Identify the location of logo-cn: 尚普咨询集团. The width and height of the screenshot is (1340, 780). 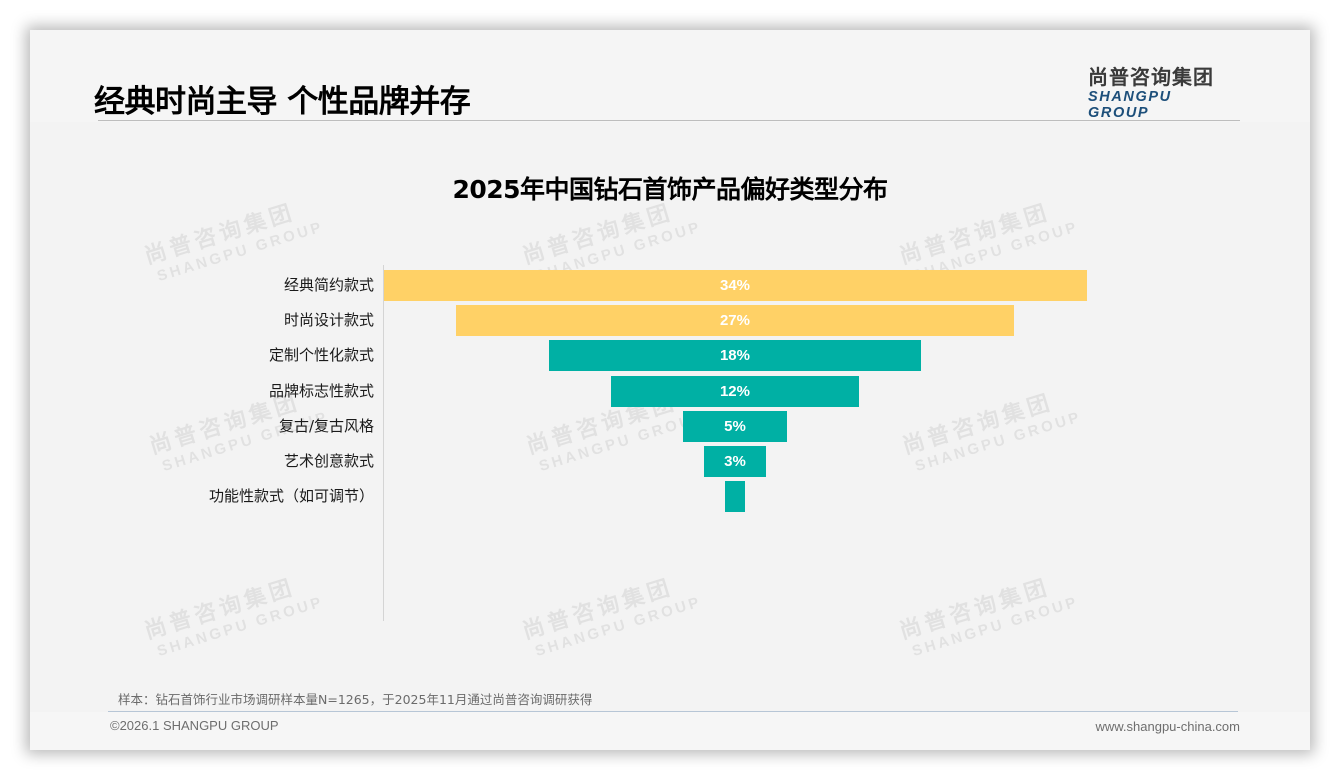
(1151, 77).